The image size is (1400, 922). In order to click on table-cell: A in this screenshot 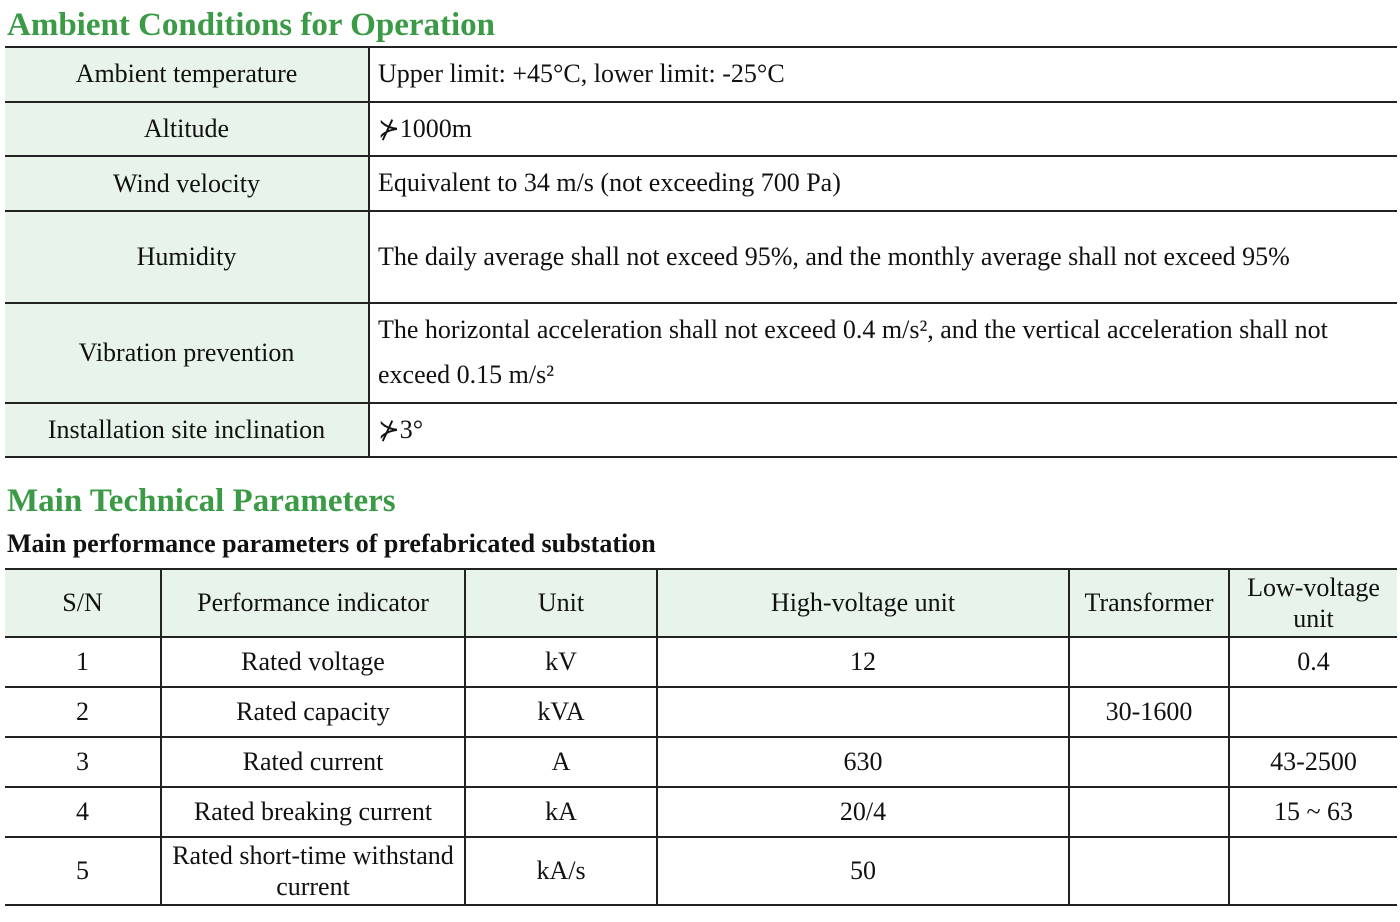, I will do `click(561, 762)`.